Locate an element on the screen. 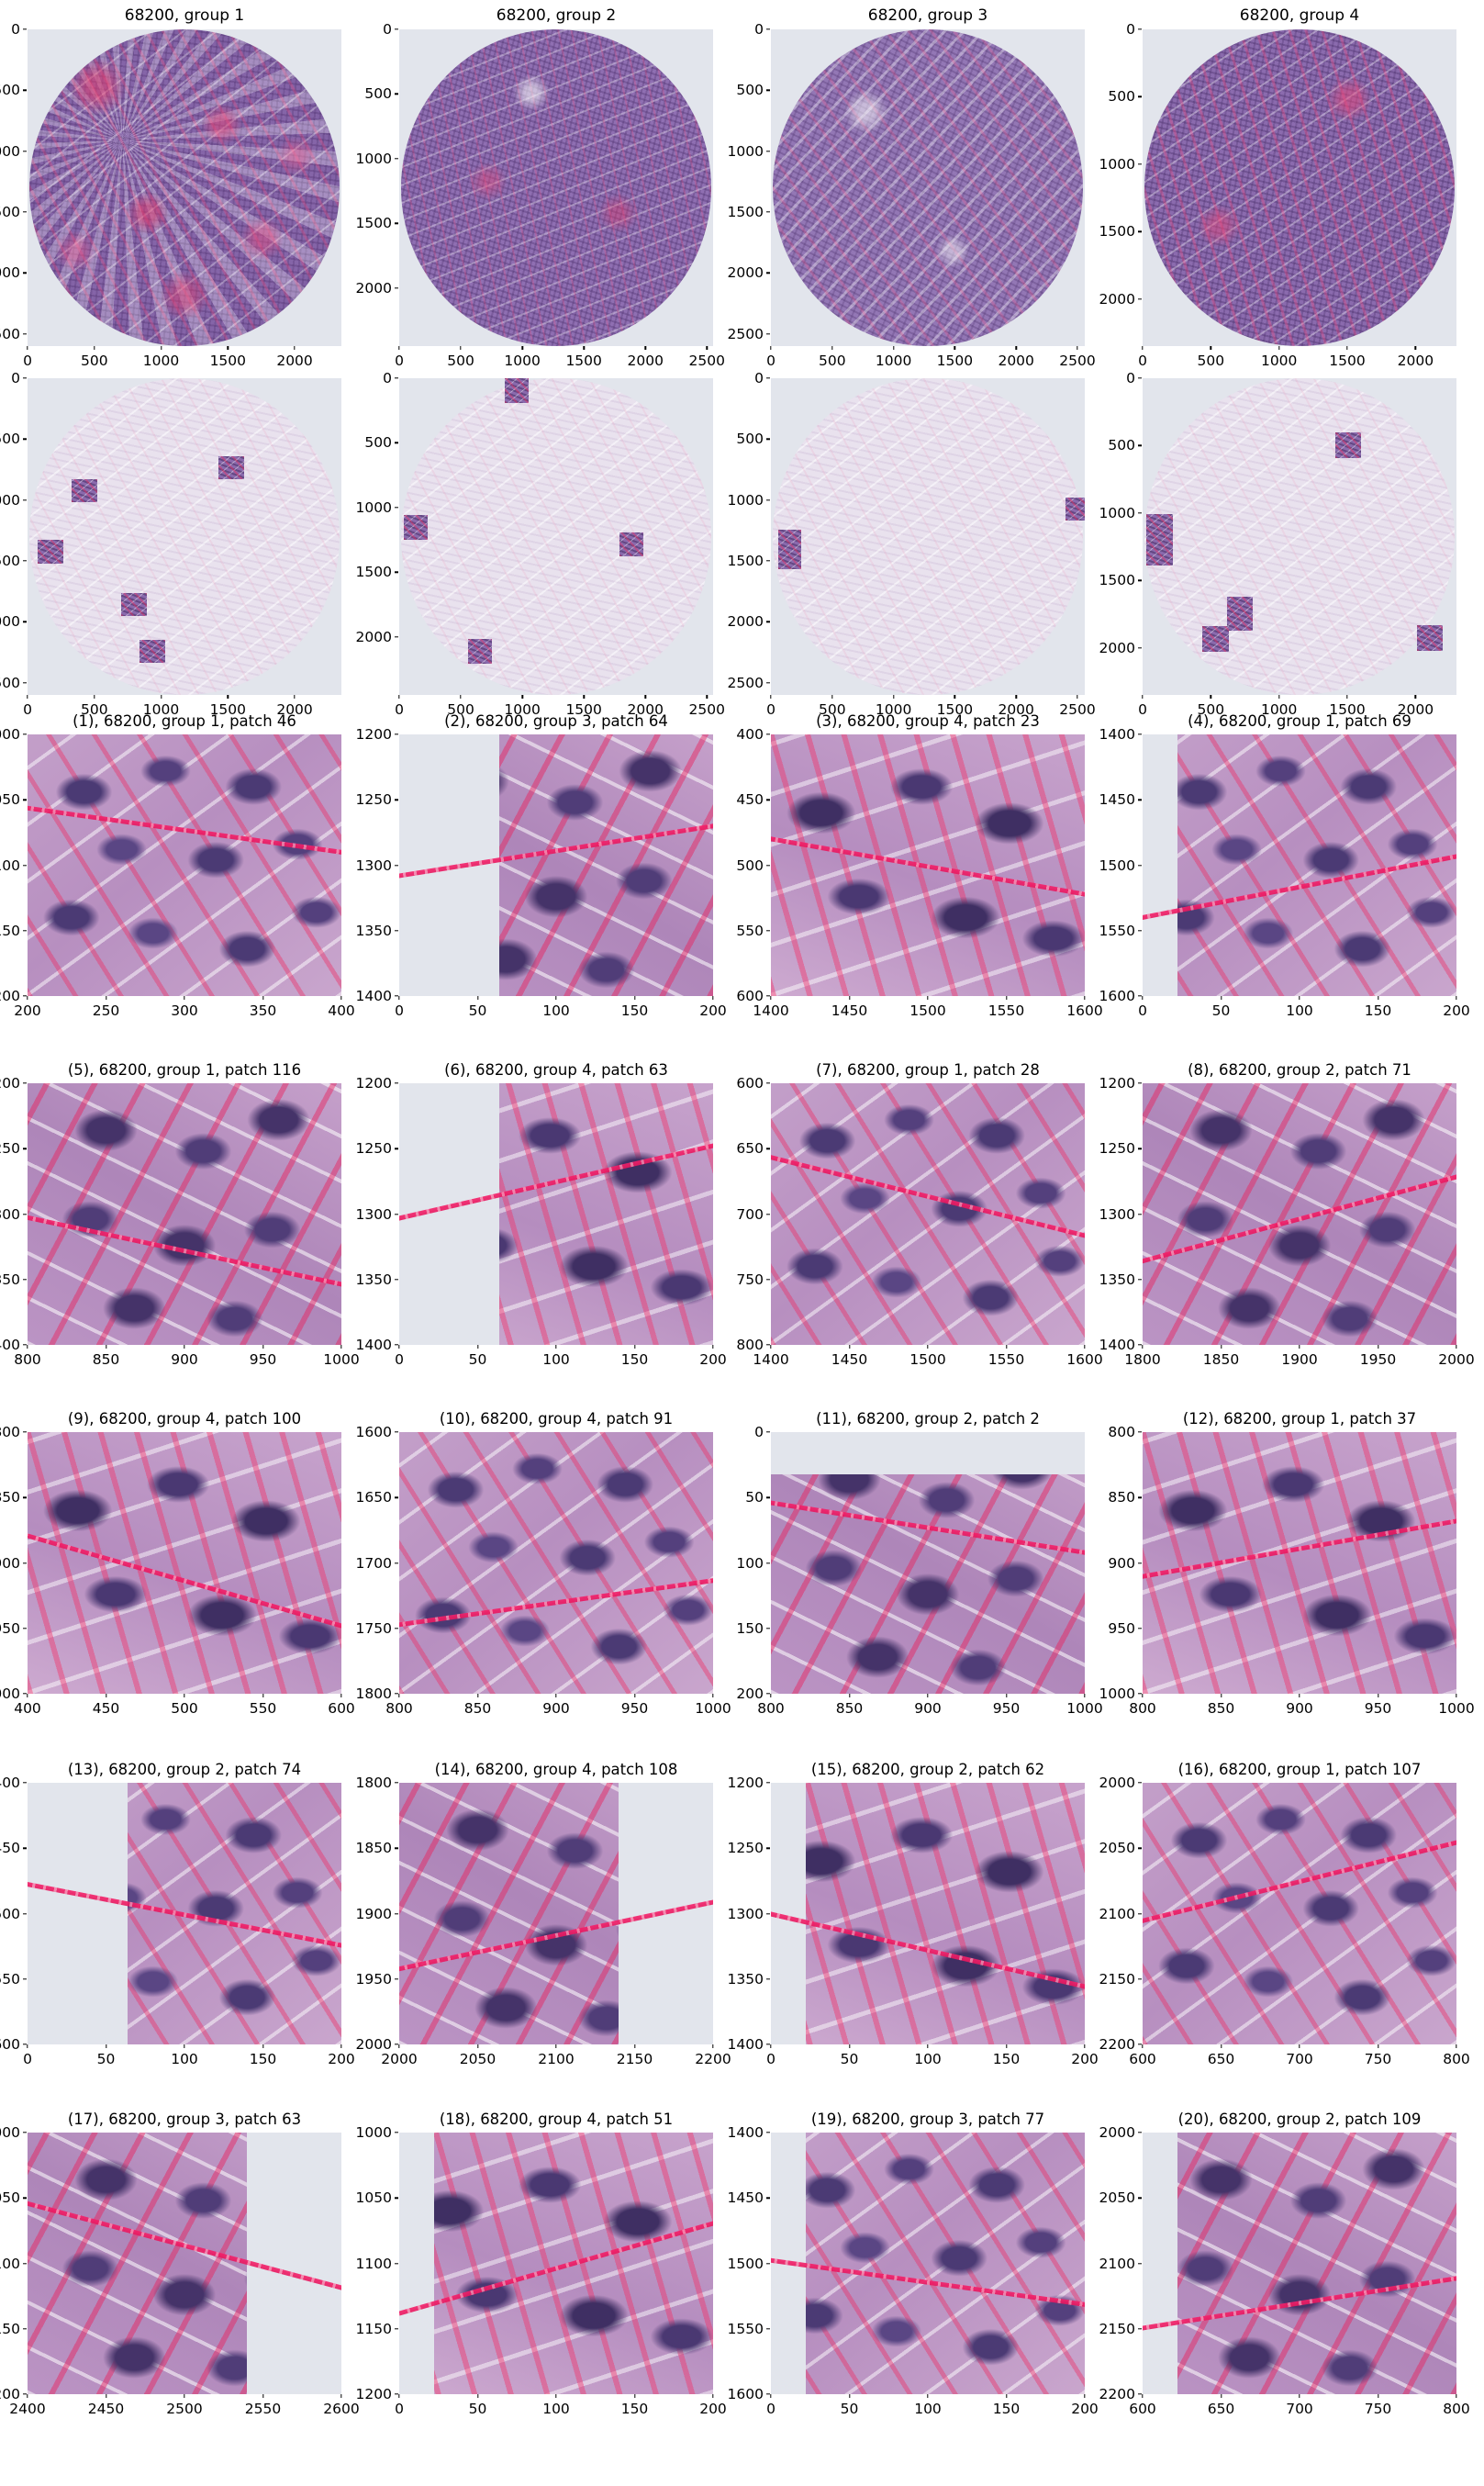  y-tick-label: 1500 is located at coordinates (1117, 865).